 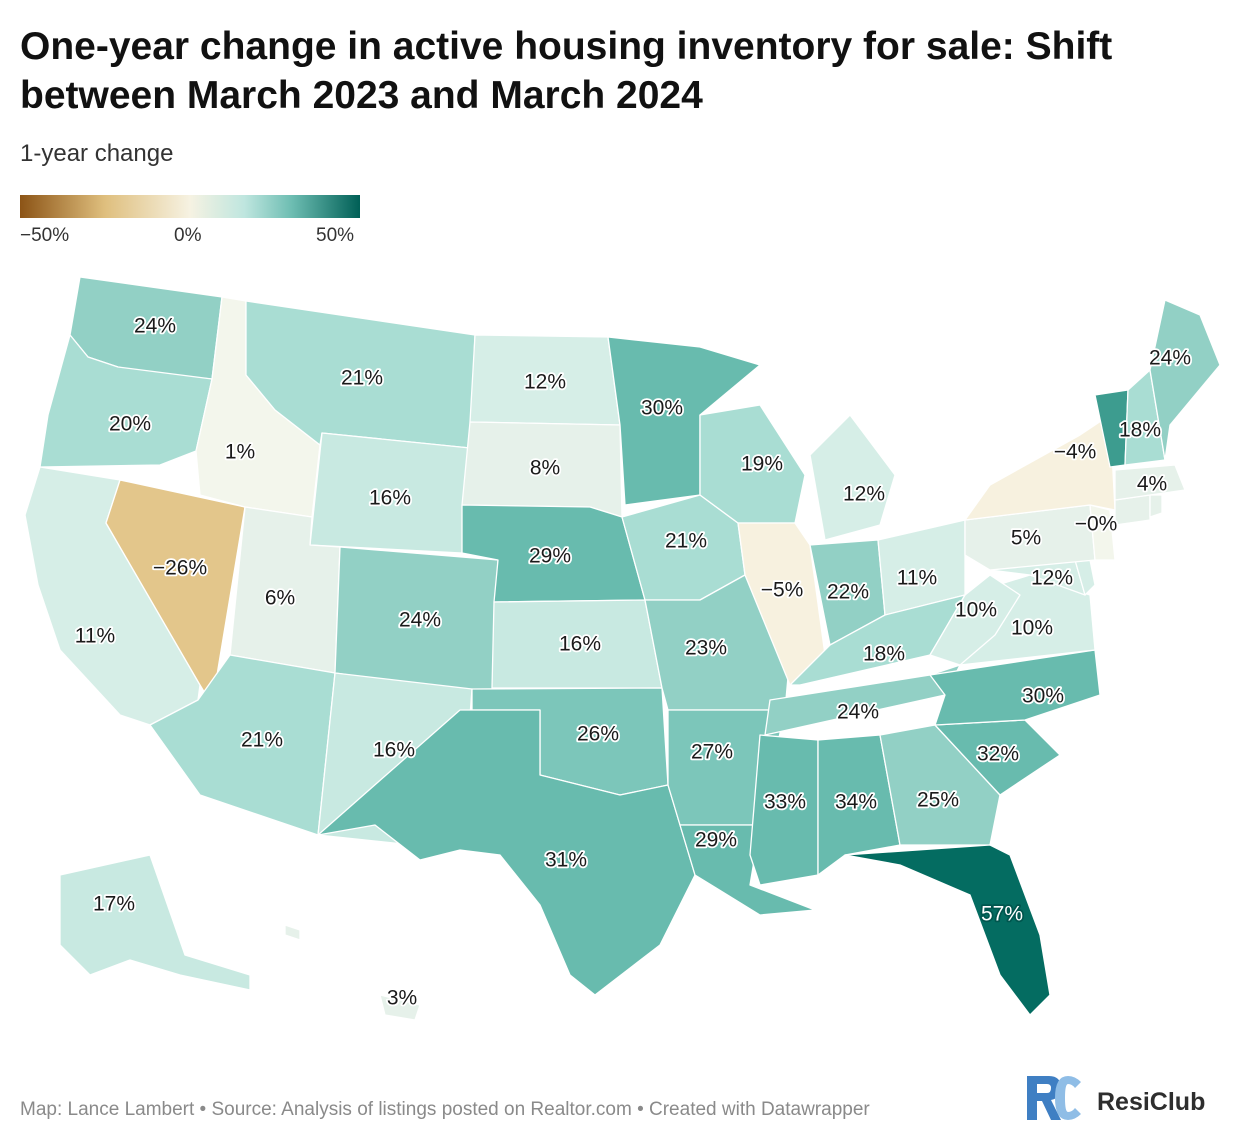 What do you see at coordinates (1185, 380) in the screenshot?
I see `state-me` at bounding box center [1185, 380].